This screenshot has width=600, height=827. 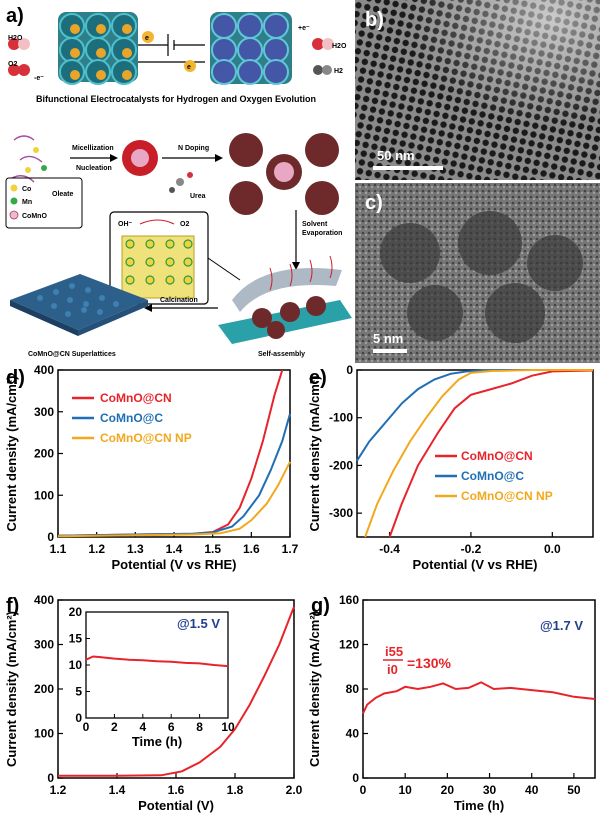 I want to click on x-tick-label: 1.7, so click(x=290, y=549).